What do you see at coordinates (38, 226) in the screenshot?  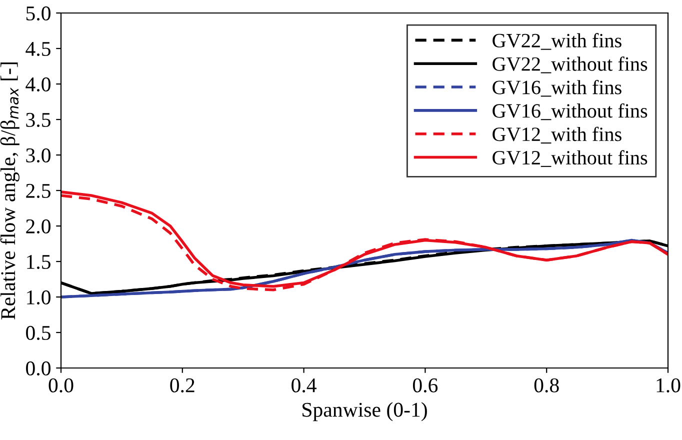 I see `y-tick-label: 2.0` at bounding box center [38, 226].